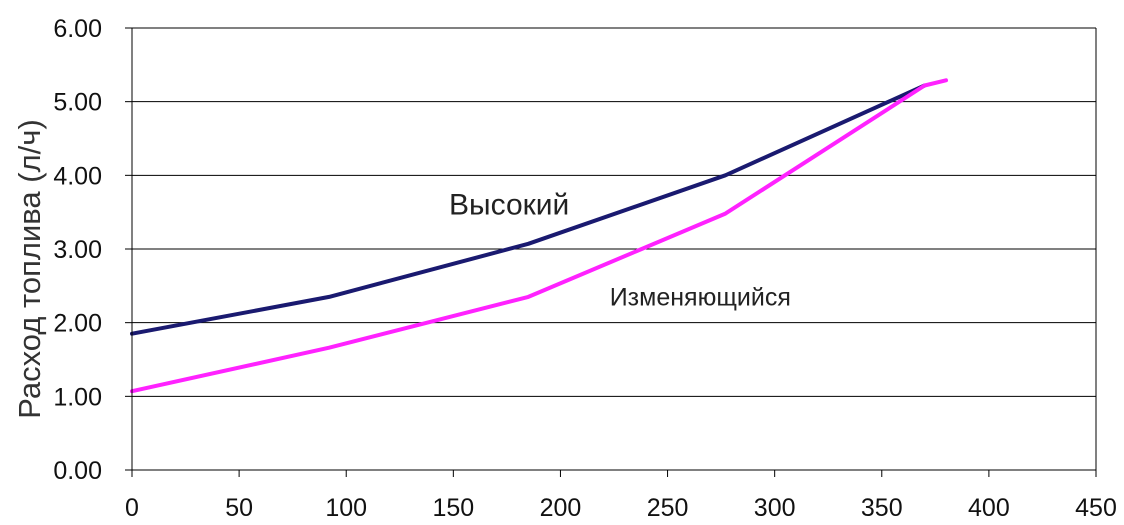 The image size is (1124, 525). Describe the element at coordinates (77, 250) in the screenshot. I see `y-tick-label-3: 3.00` at that location.